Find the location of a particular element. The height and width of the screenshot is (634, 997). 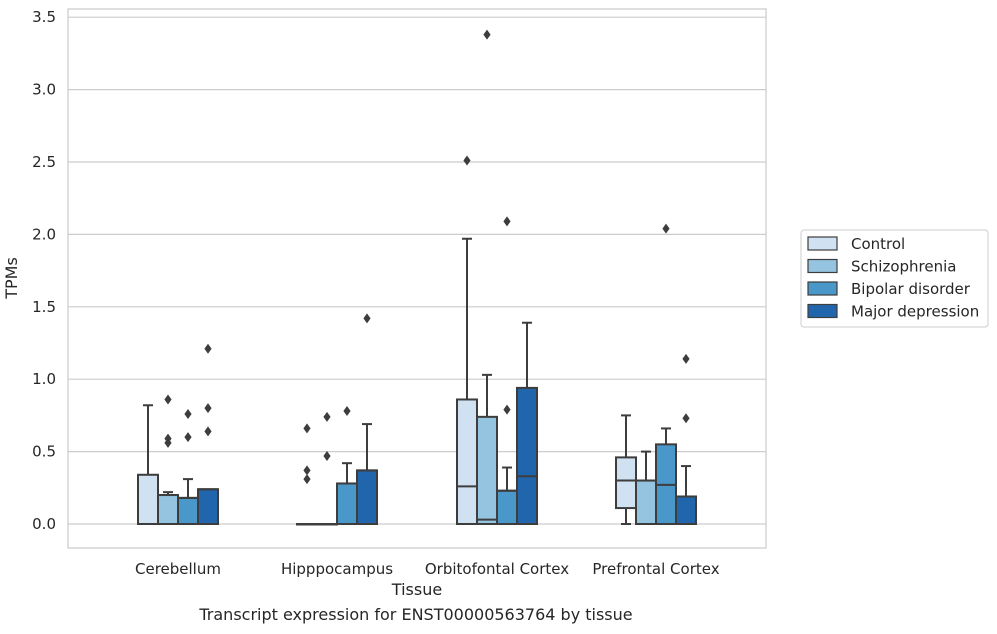

y-tick-label: 2.0 is located at coordinates (44, 234).